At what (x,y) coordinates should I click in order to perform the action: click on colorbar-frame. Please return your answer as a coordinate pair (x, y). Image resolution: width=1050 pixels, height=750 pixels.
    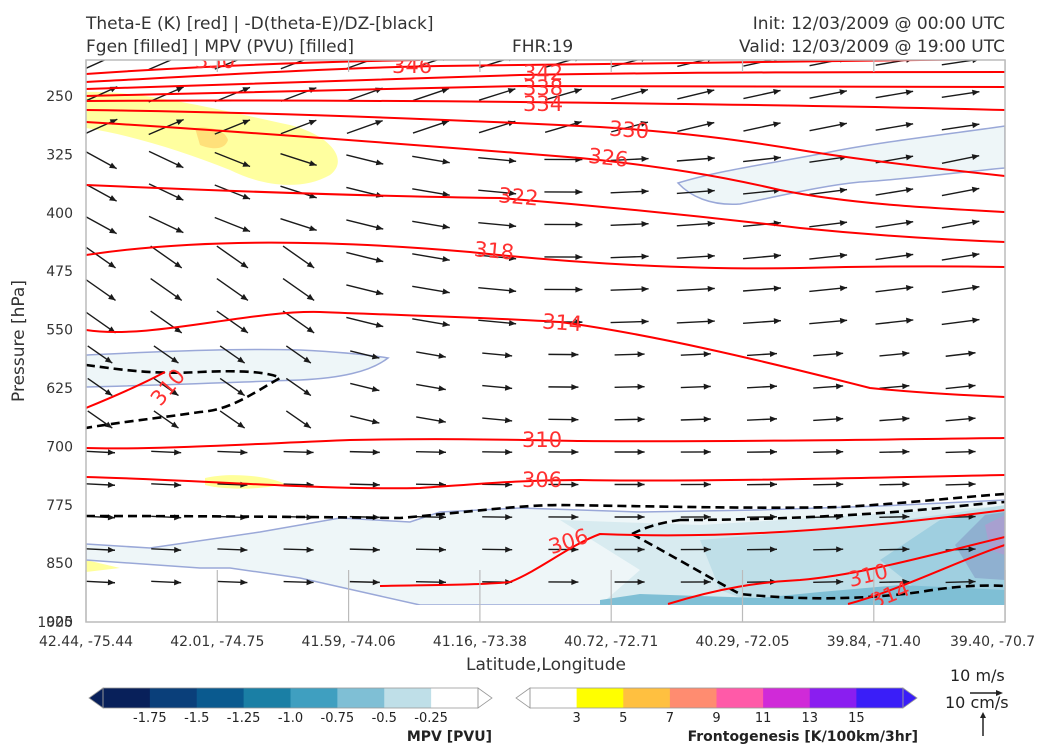
    Looking at the image, I should click on (716, 698).